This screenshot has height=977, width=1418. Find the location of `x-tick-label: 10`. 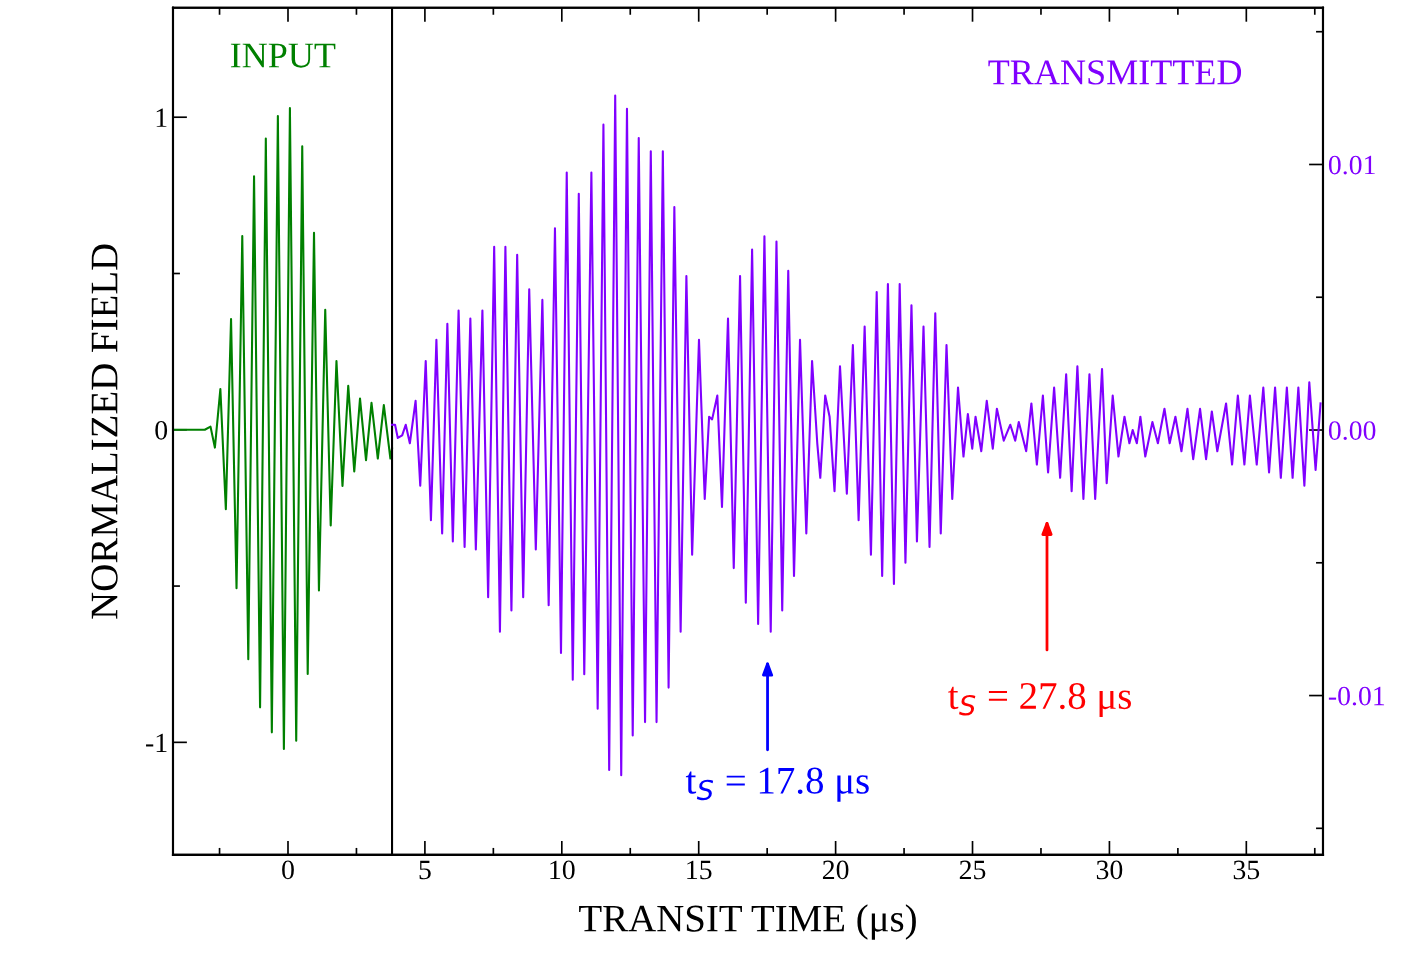

x-tick-label: 10 is located at coordinates (562, 870).